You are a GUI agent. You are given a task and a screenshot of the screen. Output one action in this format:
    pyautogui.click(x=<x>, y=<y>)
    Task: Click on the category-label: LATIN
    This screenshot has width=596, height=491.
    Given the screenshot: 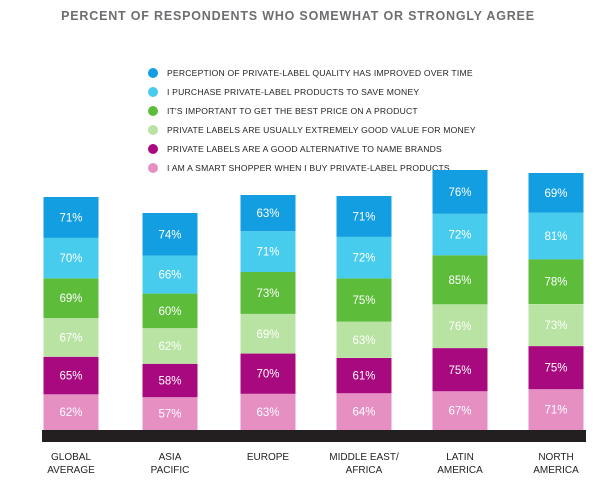 What is the action you would take?
    pyautogui.click(x=460, y=457)
    